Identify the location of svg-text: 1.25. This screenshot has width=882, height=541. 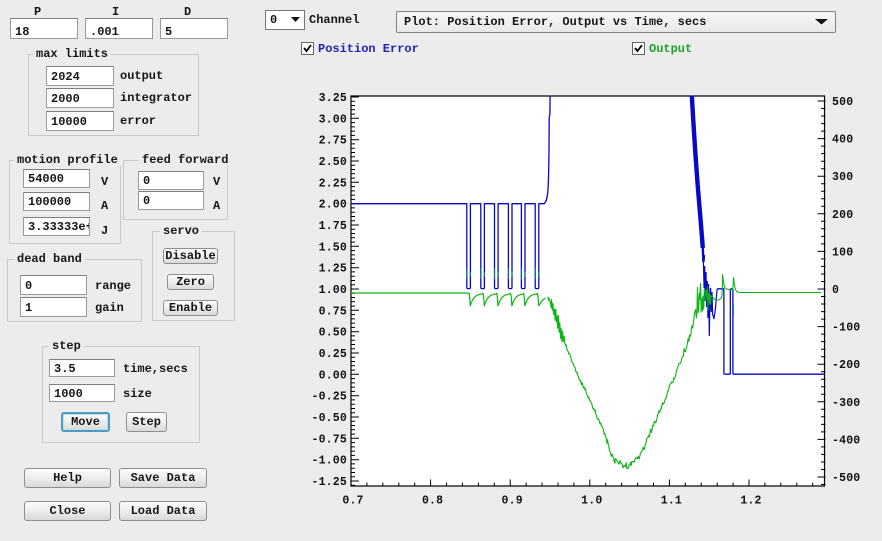
(333, 269).